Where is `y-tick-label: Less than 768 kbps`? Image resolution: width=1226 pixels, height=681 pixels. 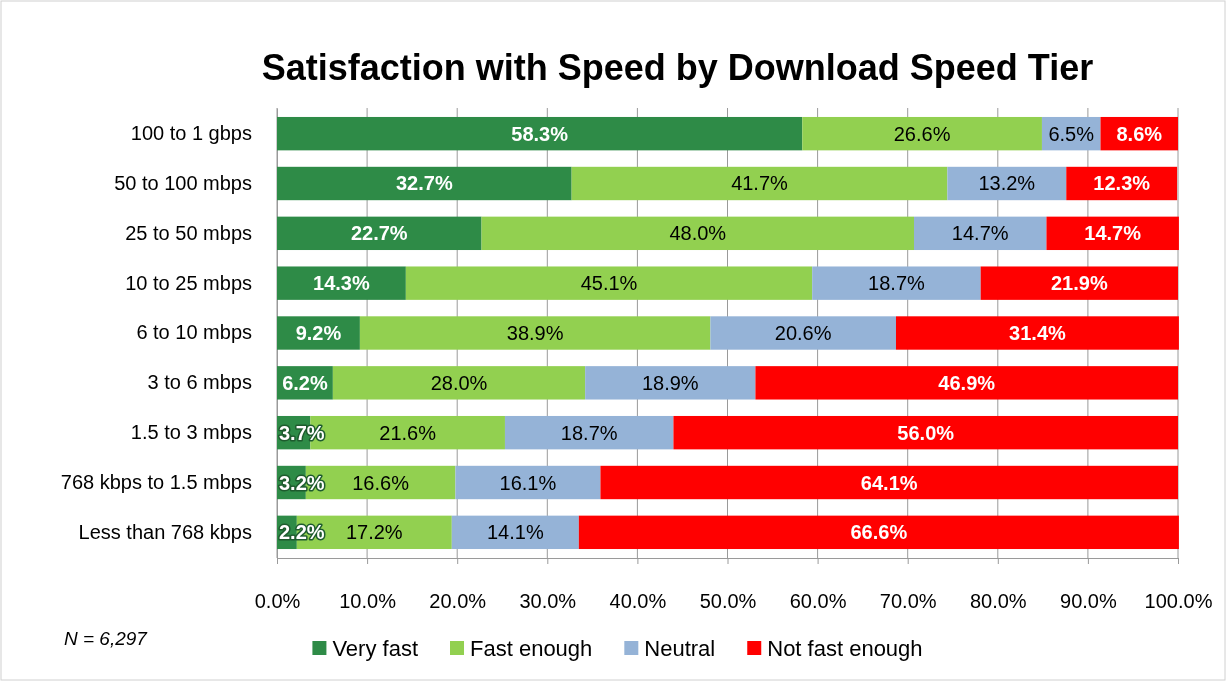
y-tick-label: Less than 768 kbps is located at coordinates (165, 531).